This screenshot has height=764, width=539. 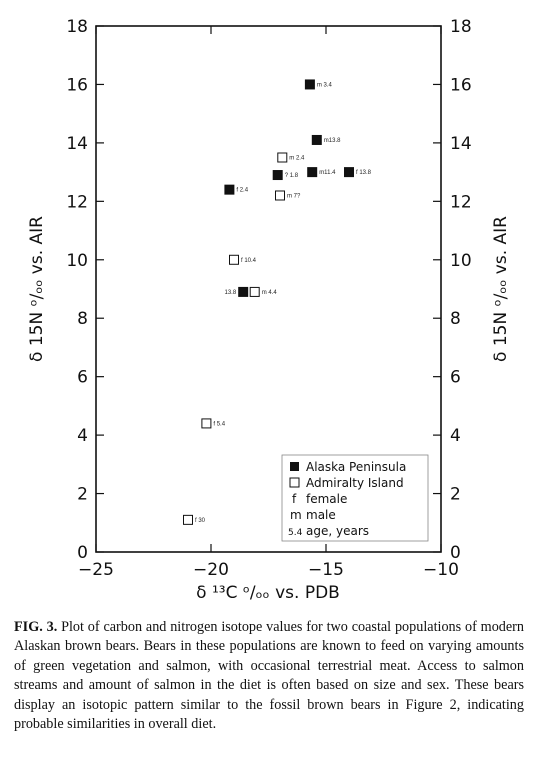 What do you see at coordinates (296, 515) in the screenshot?
I see `legend-male-symbol: m` at bounding box center [296, 515].